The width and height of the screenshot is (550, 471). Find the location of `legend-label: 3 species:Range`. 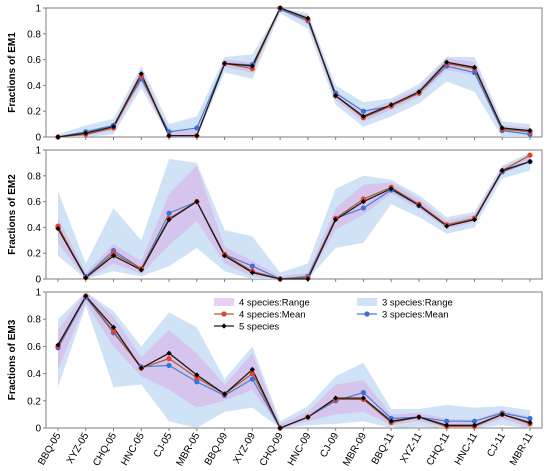

legend-label: 3 species:Range is located at coordinates (417, 303).